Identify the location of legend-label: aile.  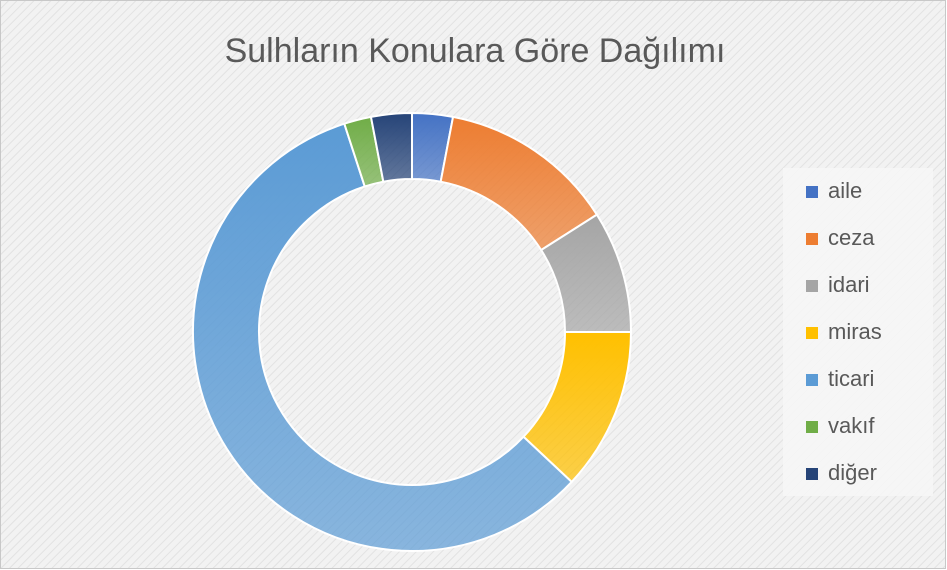
(845, 190).